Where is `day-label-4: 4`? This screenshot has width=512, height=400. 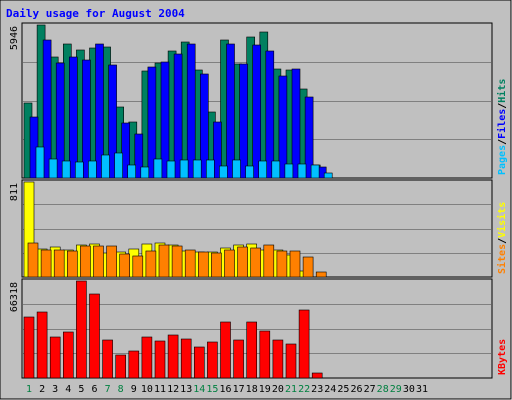 day-label-4: 4 is located at coordinates (68, 389).